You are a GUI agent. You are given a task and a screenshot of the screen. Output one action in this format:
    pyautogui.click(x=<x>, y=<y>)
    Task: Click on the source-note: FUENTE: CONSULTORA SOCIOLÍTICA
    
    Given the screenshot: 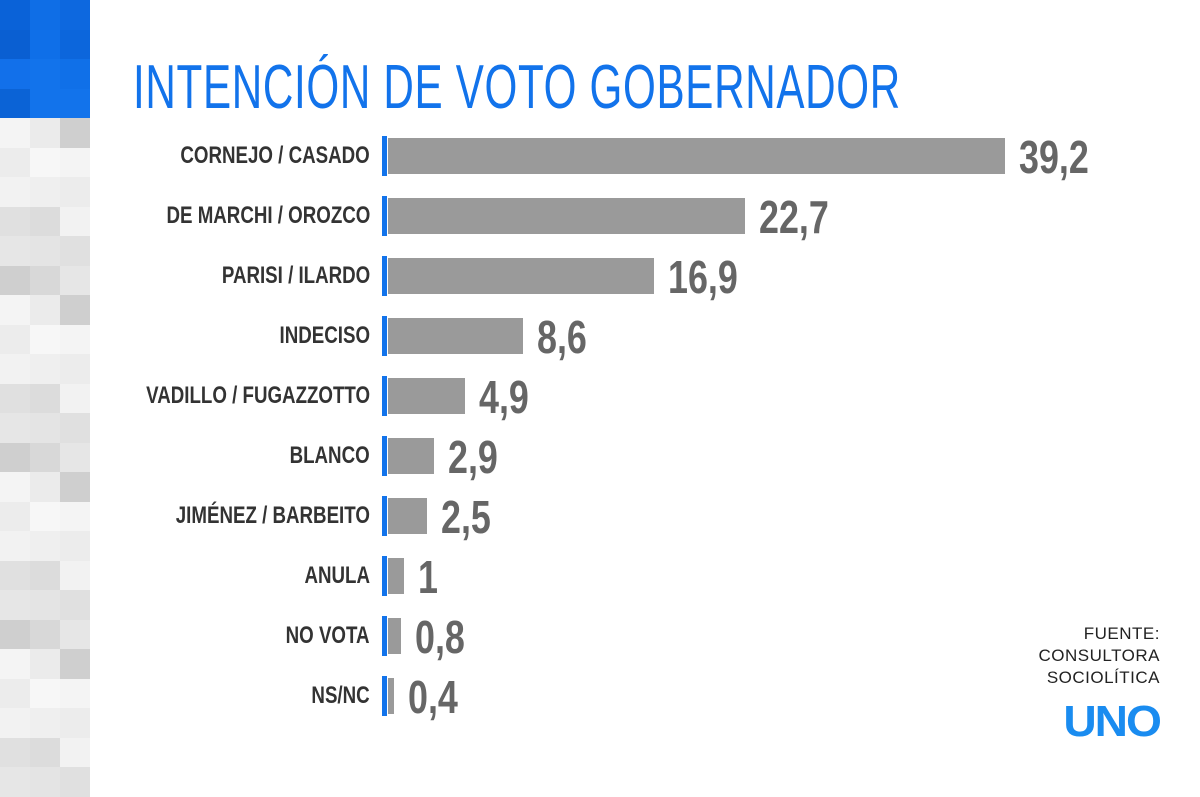 What is the action you would take?
    pyautogui.click(x=1099, y=656)
    